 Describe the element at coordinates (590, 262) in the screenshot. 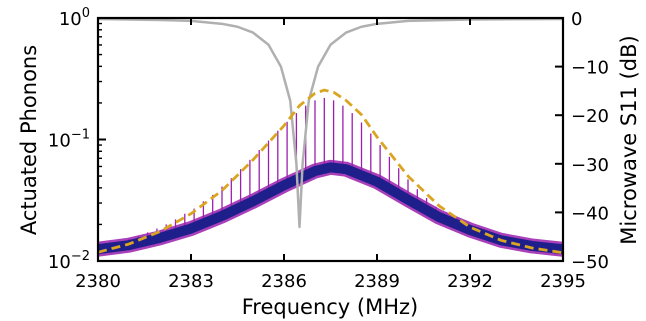

I see `y-right-tick-label-6: −50` at that location.